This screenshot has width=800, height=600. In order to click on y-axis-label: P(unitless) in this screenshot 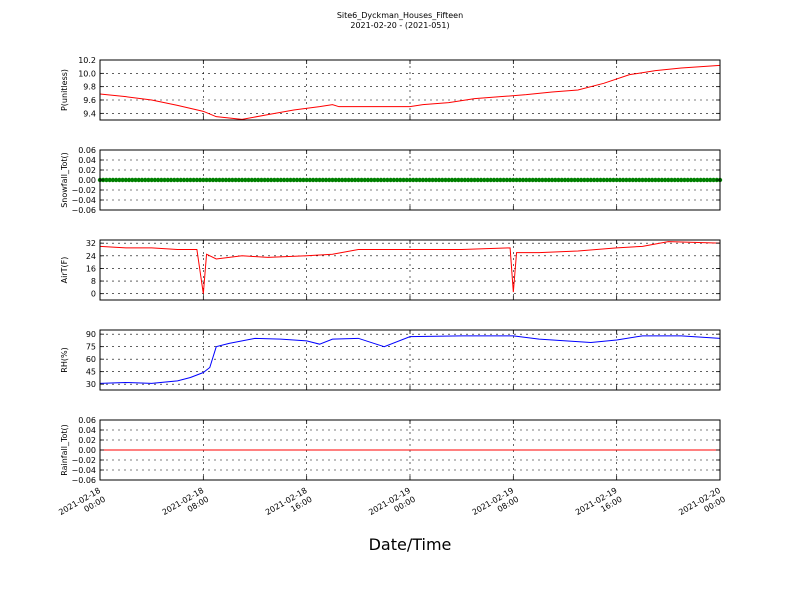, I will do `click(64, 90)`.